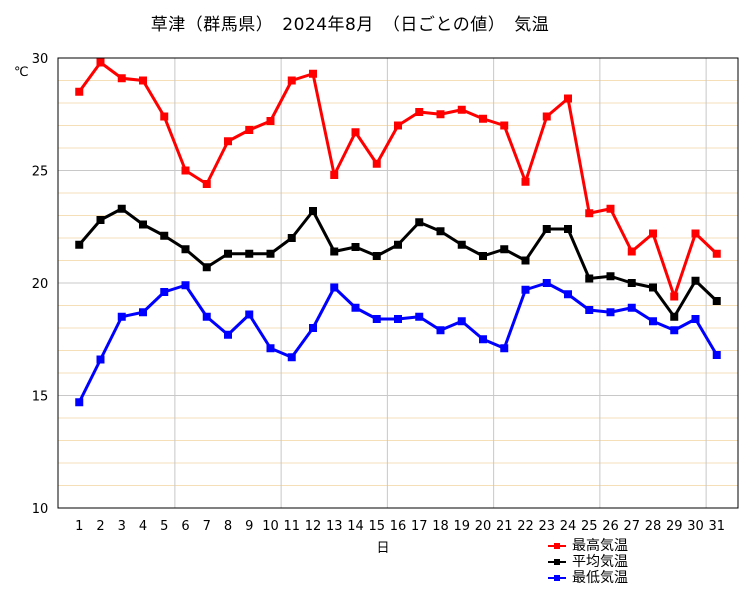 This screenshot has width=755, height=598. I want to click on x-tick-label: 8, so click(228, 526).